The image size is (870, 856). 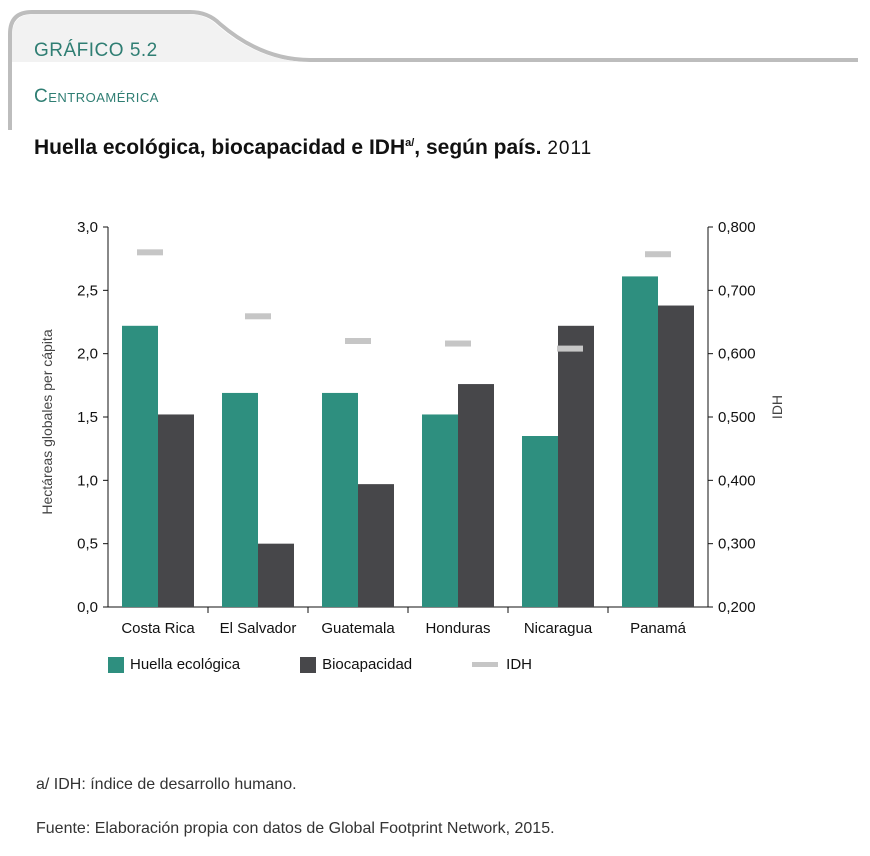 What do you see at coordinates (87, 417) in the screenshot?
I see `y-tick-label-left: 1,5` at bounding box center [87, 417].